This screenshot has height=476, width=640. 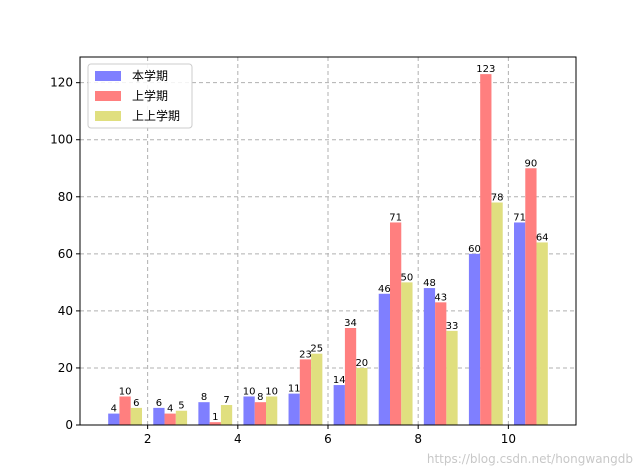 I want to click on bar-value-label: 1, so click(x=215, y=417).